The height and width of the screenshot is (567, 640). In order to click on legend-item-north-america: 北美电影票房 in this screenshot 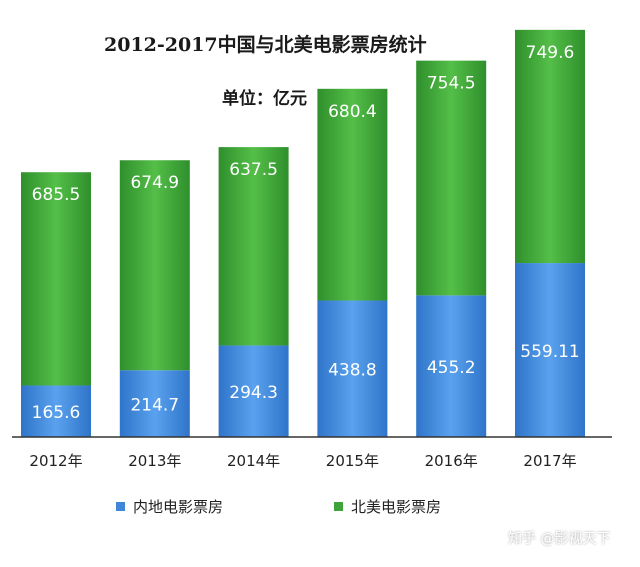, I will do `click(387, 506)`.